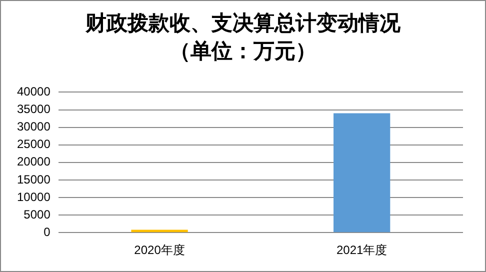 The image size is (486, 272). What do you see at coordinates (33, 127) in the screenshot?
I see `y-tick-label: 30000` at bounding box center [33, 127].